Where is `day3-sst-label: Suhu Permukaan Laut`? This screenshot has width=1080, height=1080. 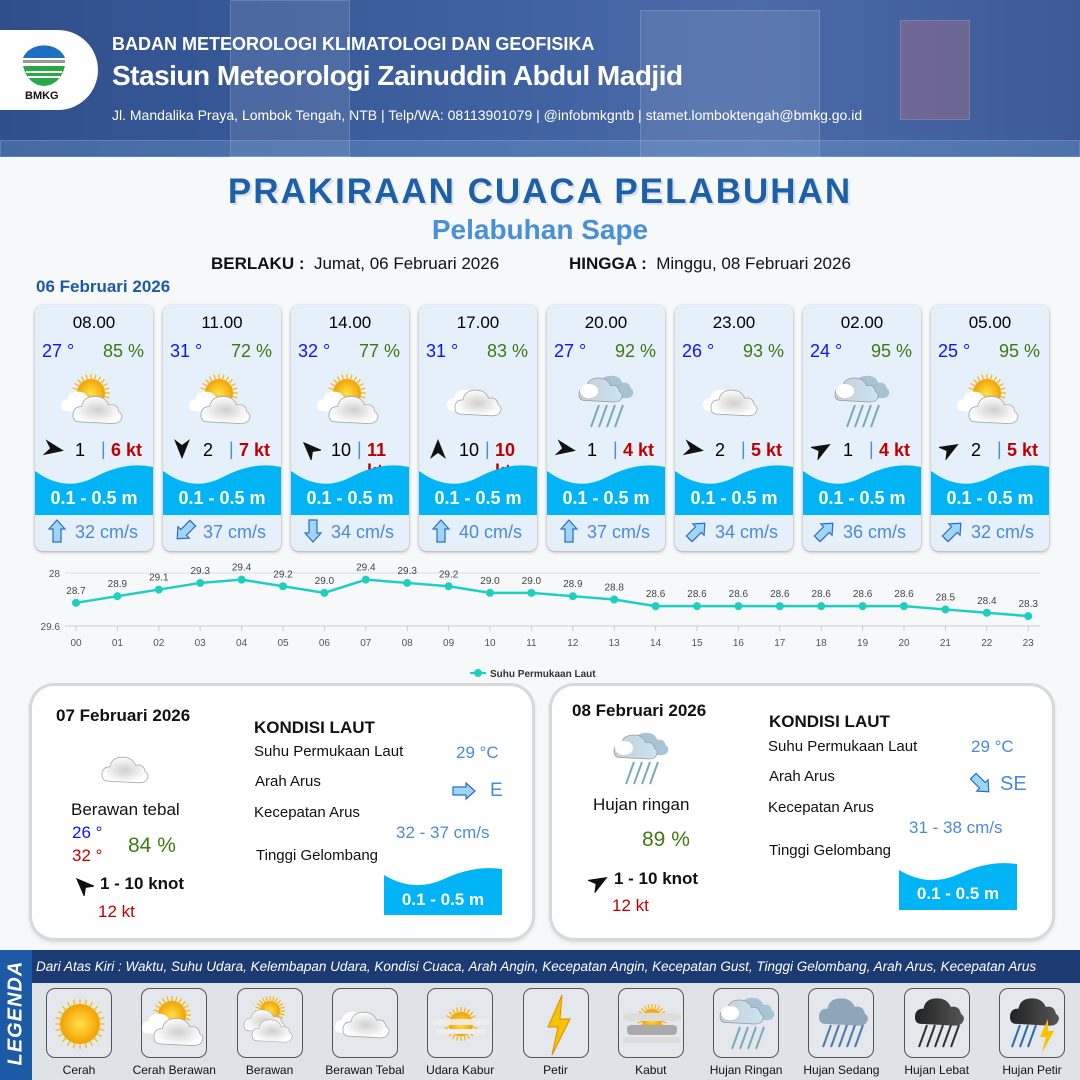 day3-sst-label: Suhu Permukaan Laut is located at coordinates (843, 746).